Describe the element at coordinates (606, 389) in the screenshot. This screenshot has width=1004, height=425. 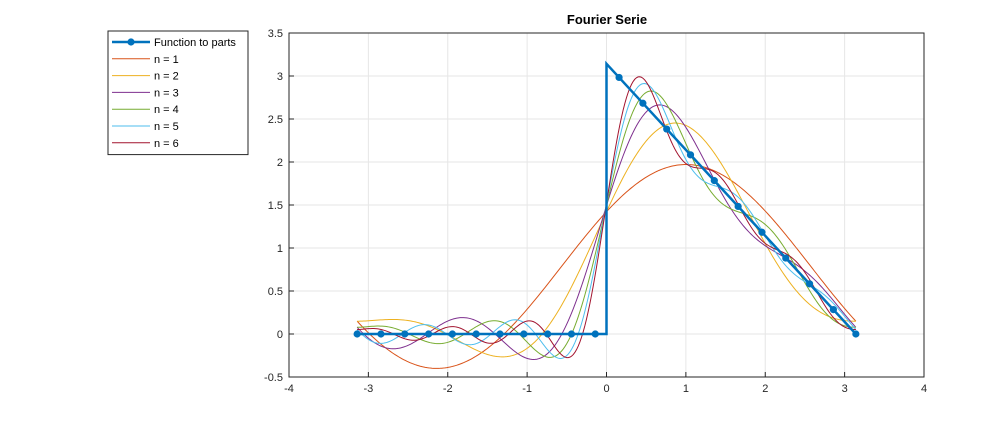
I see `x-tick-label: 0` at that location.